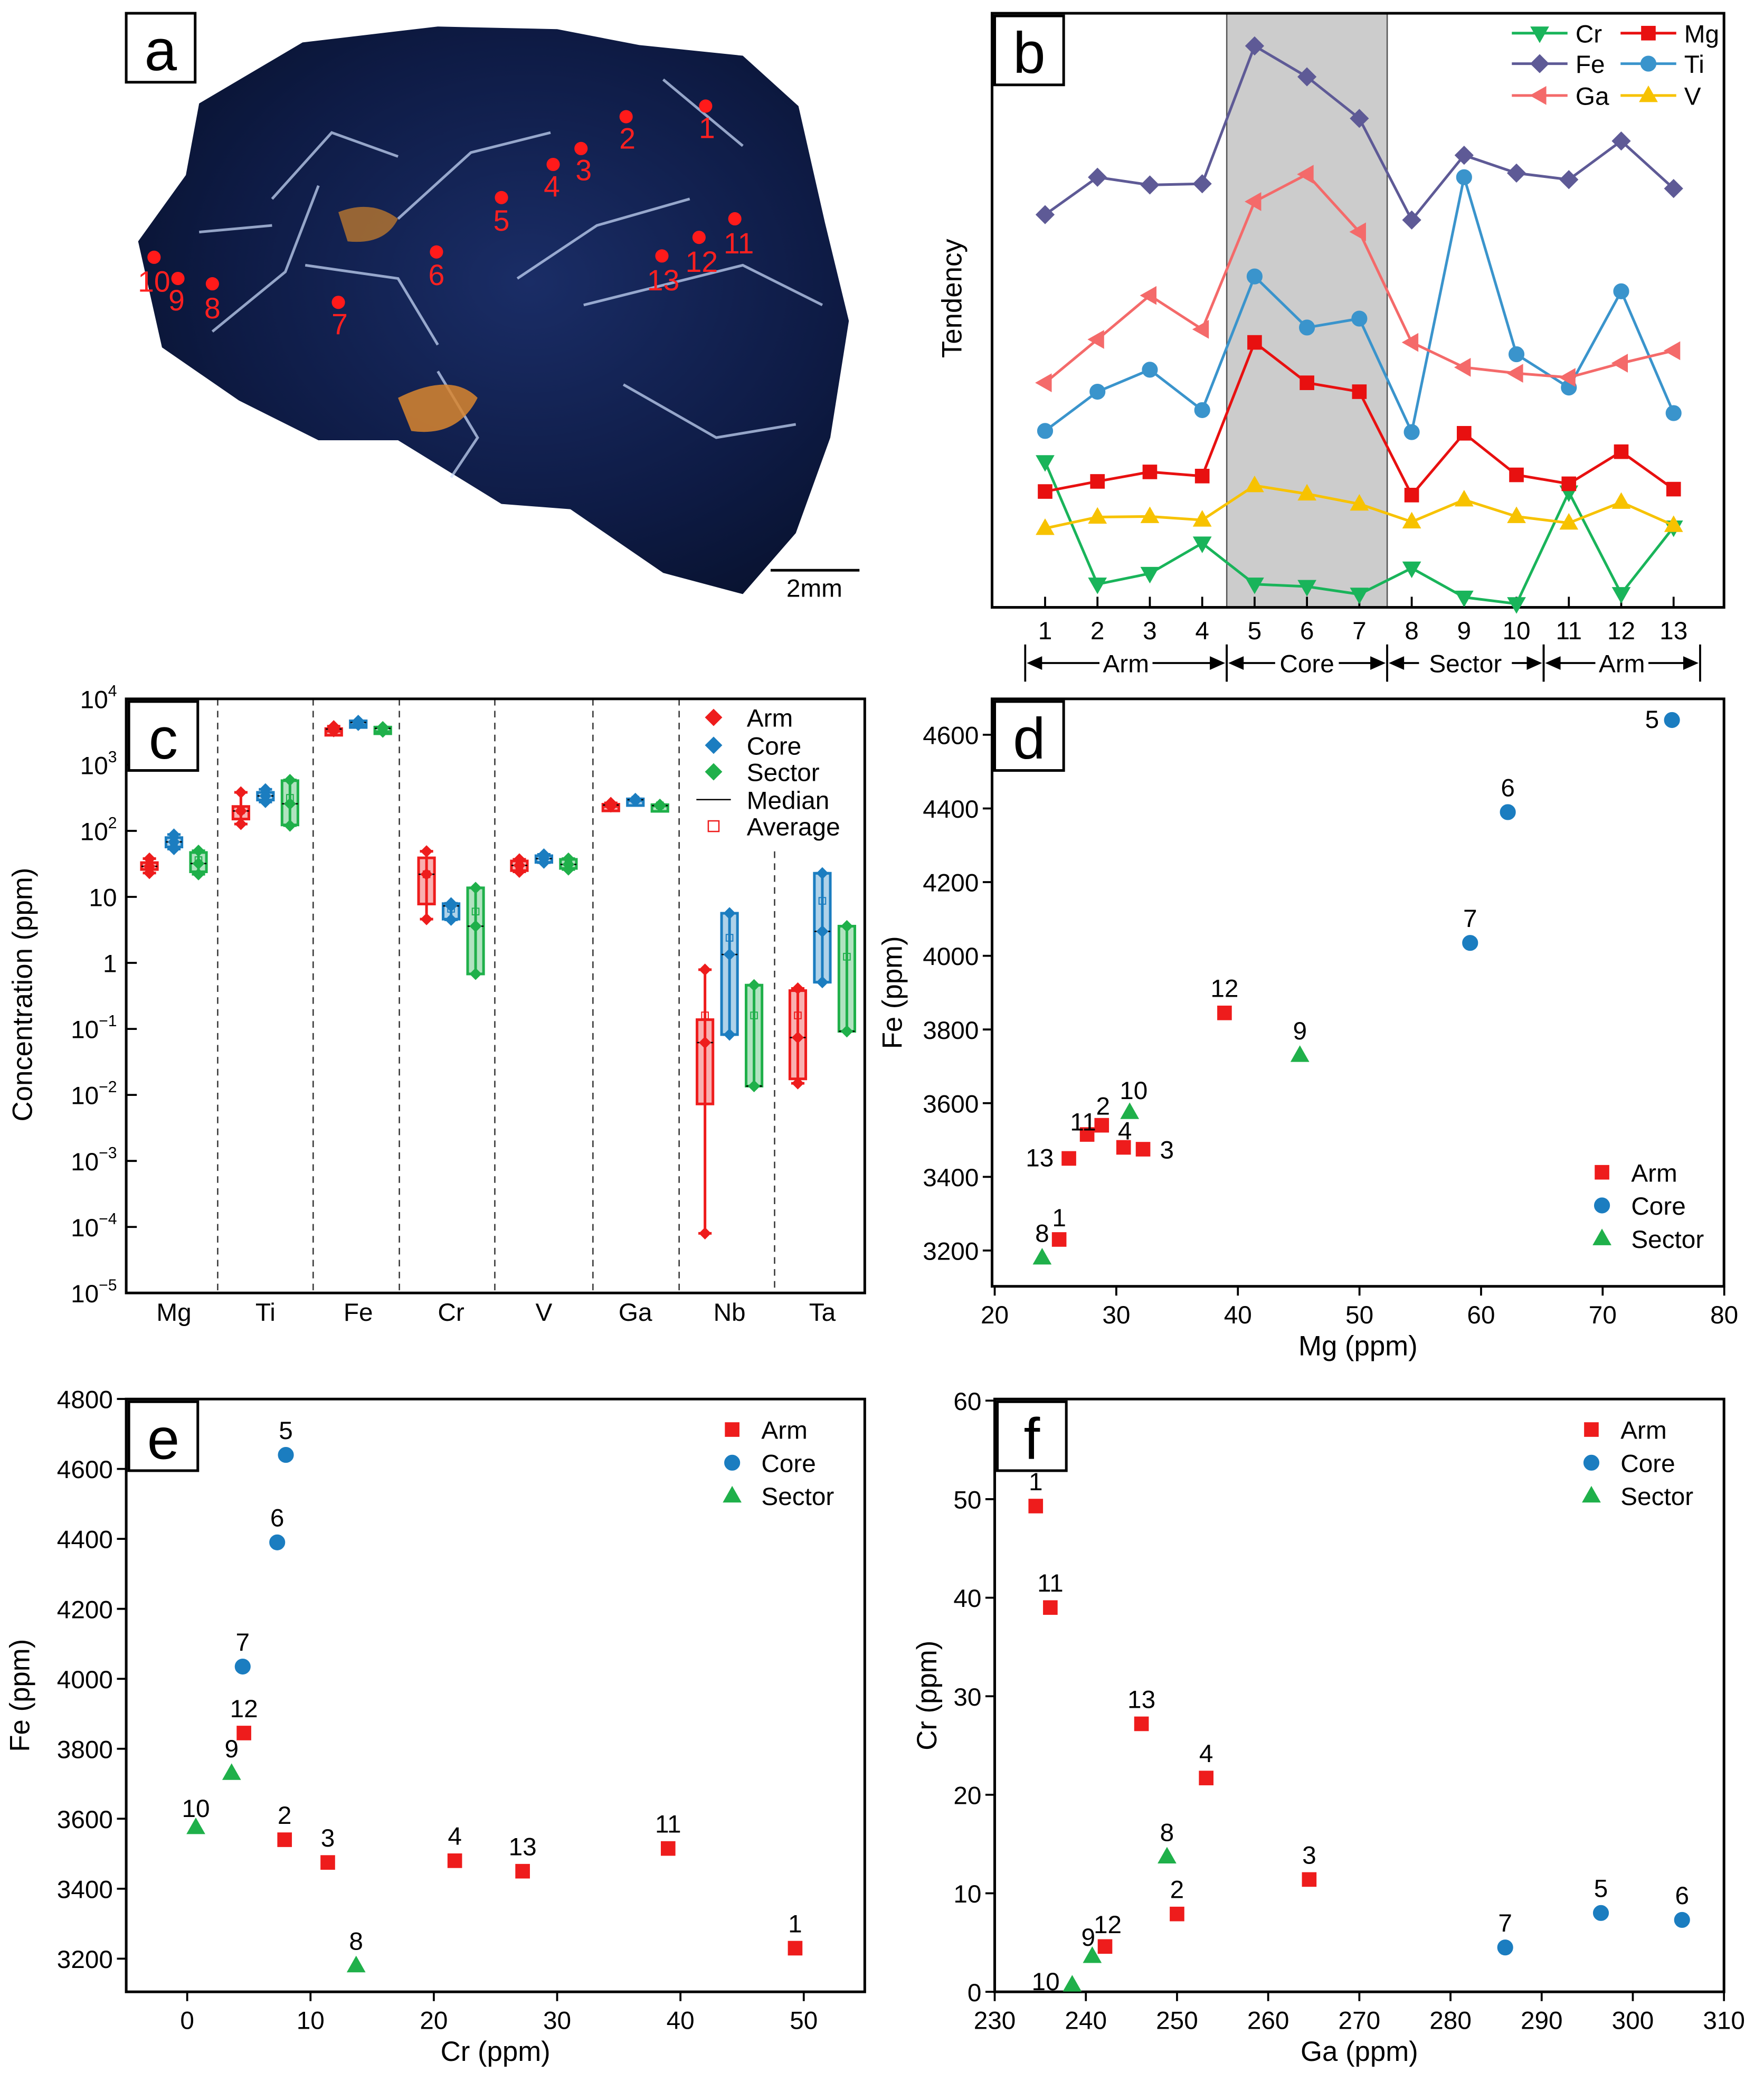 The height and width of the screenshot is (2082, 1764). I want to click on y-tick-label: 0, so click(975, 1993).